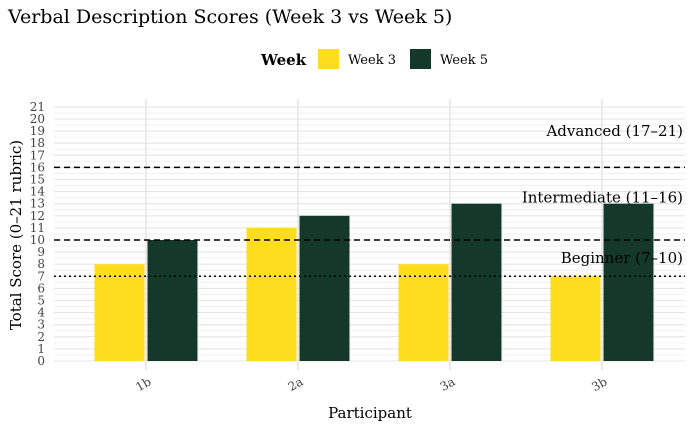 This screenshot has height=432, width=700. Describe the element at coordinates (296, 384) in the screenshot. I see `x-tick-label: 2a` at that location.